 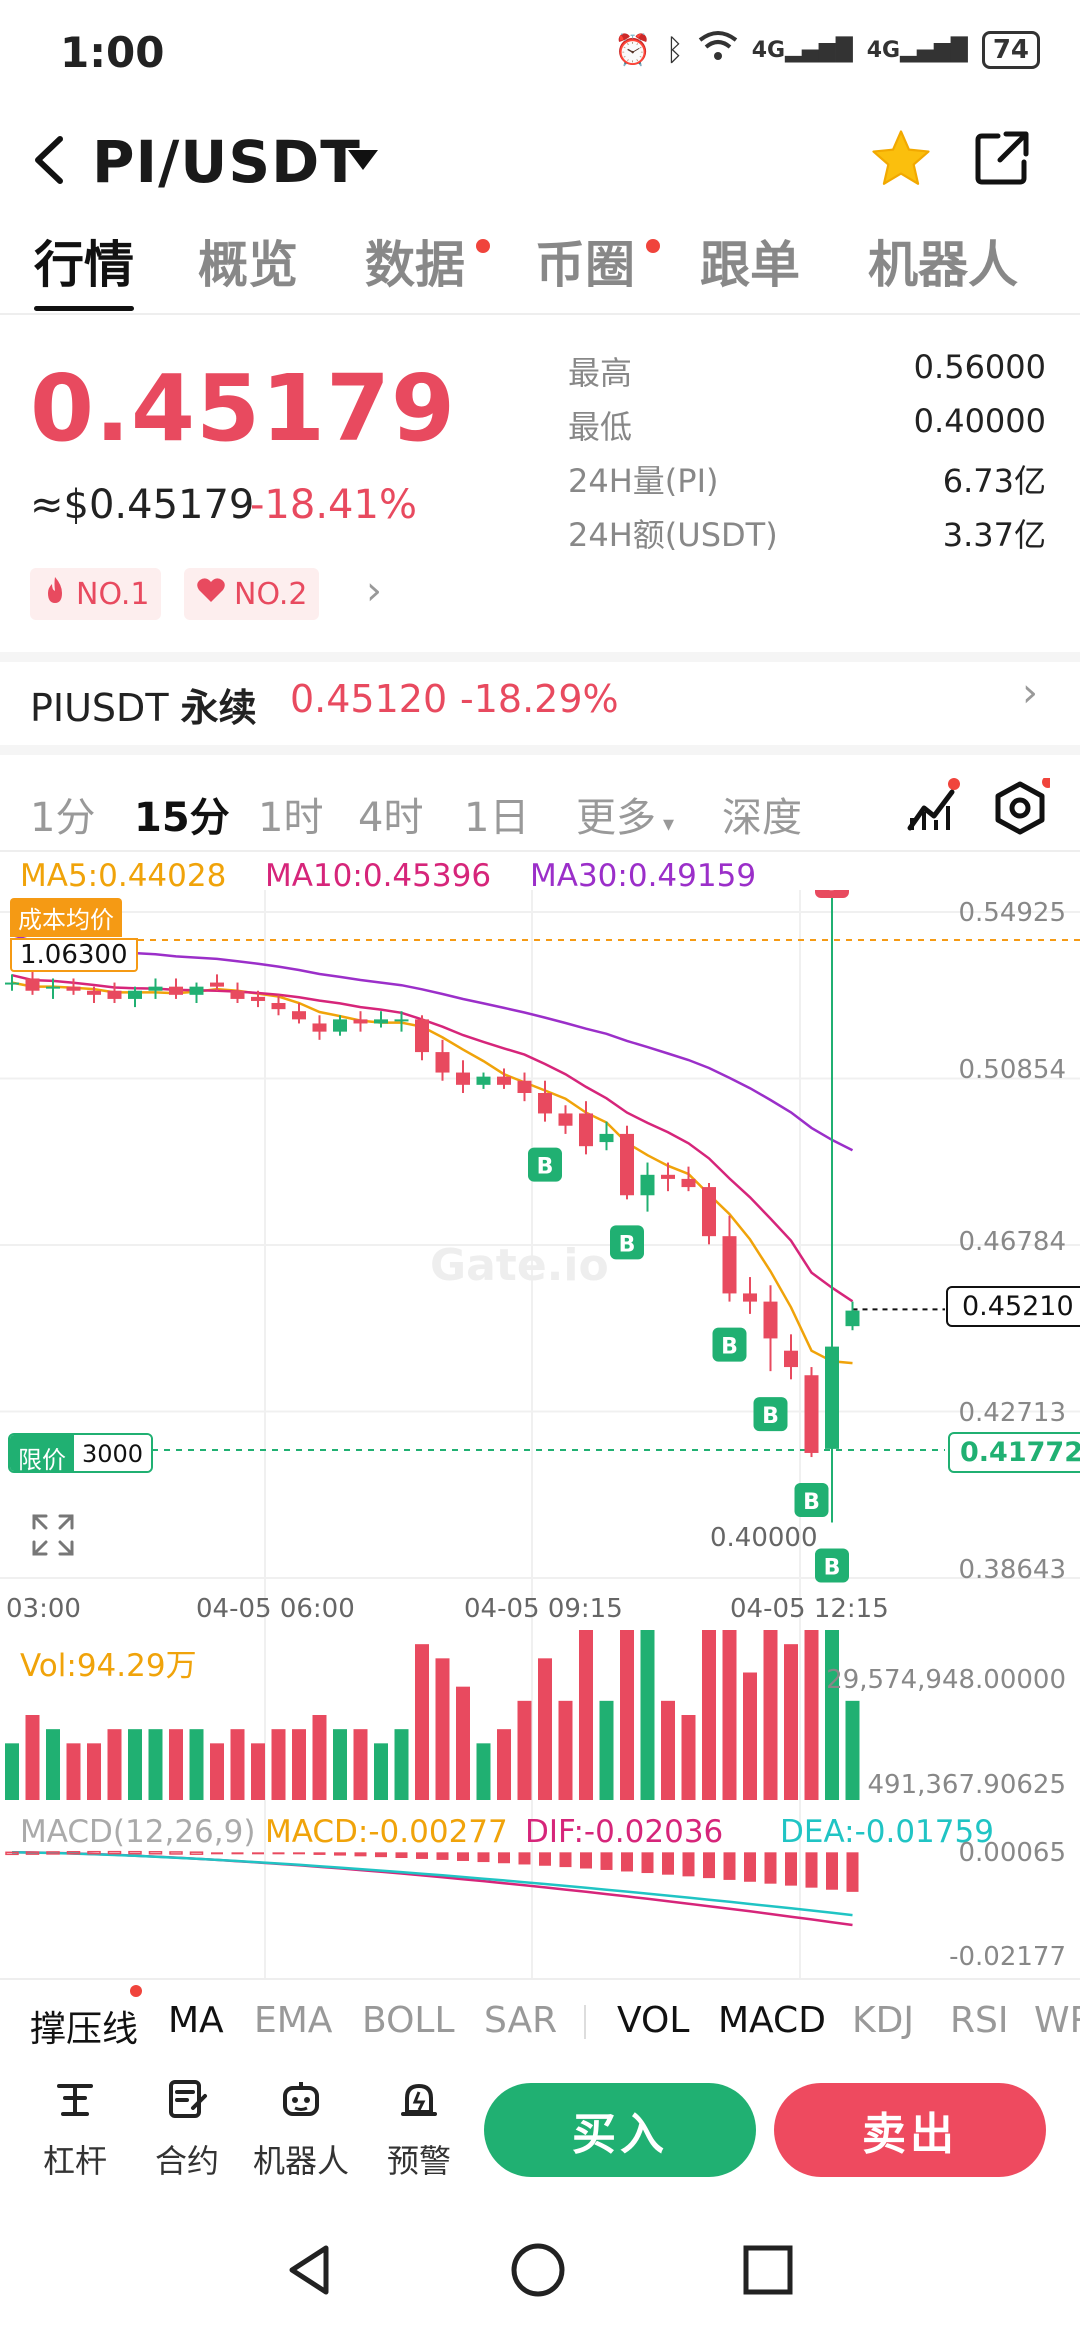 I want to click on nav-home-icon, so click(x=538, y=2272).